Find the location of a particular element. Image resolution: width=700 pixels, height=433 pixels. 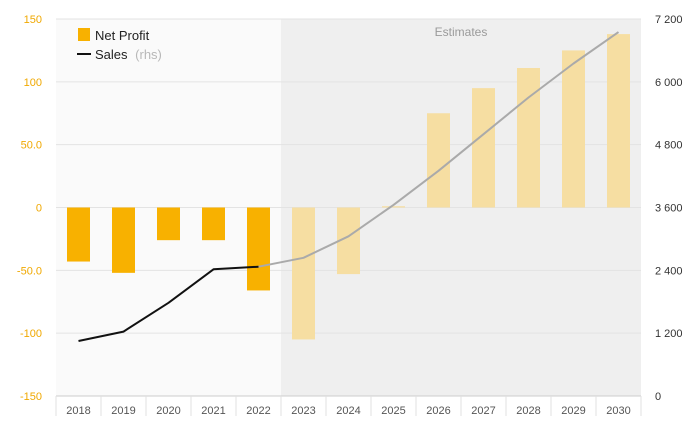

legend: Net Profit Sales (rhs) is located at coordinates (119, 45).